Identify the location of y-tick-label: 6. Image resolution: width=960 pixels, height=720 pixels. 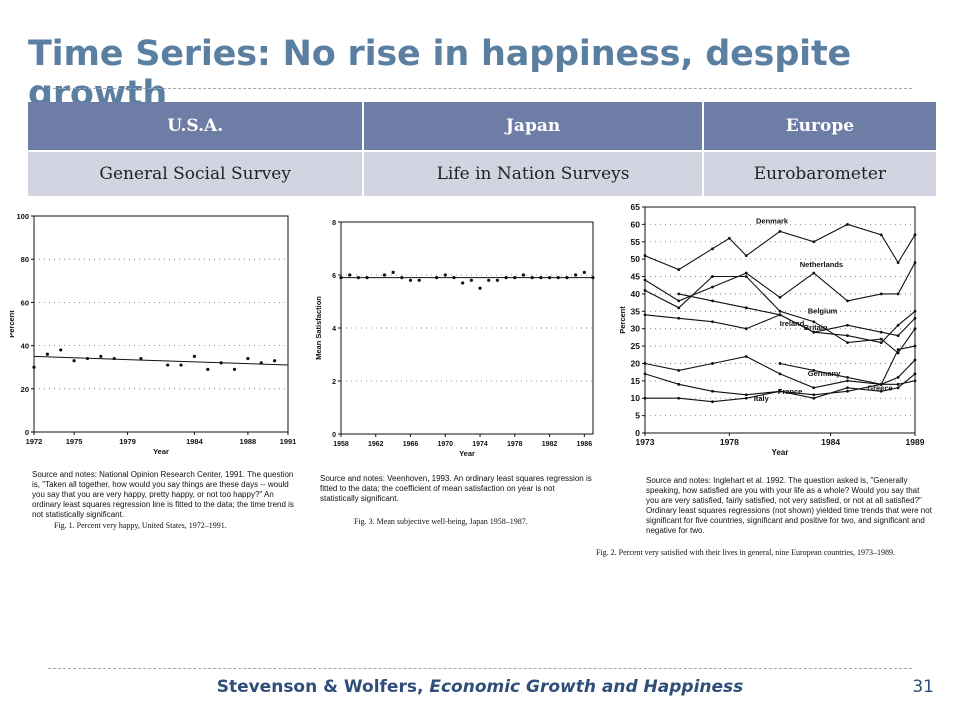
(334, 276).